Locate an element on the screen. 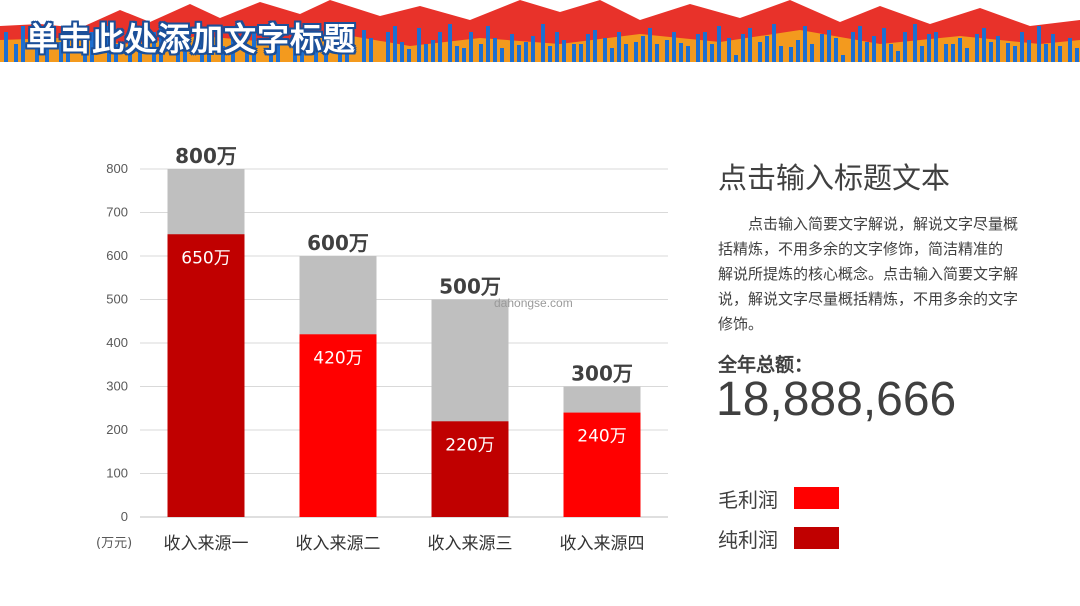  y-tick-label: 300 is located at coordinates (117, 386).